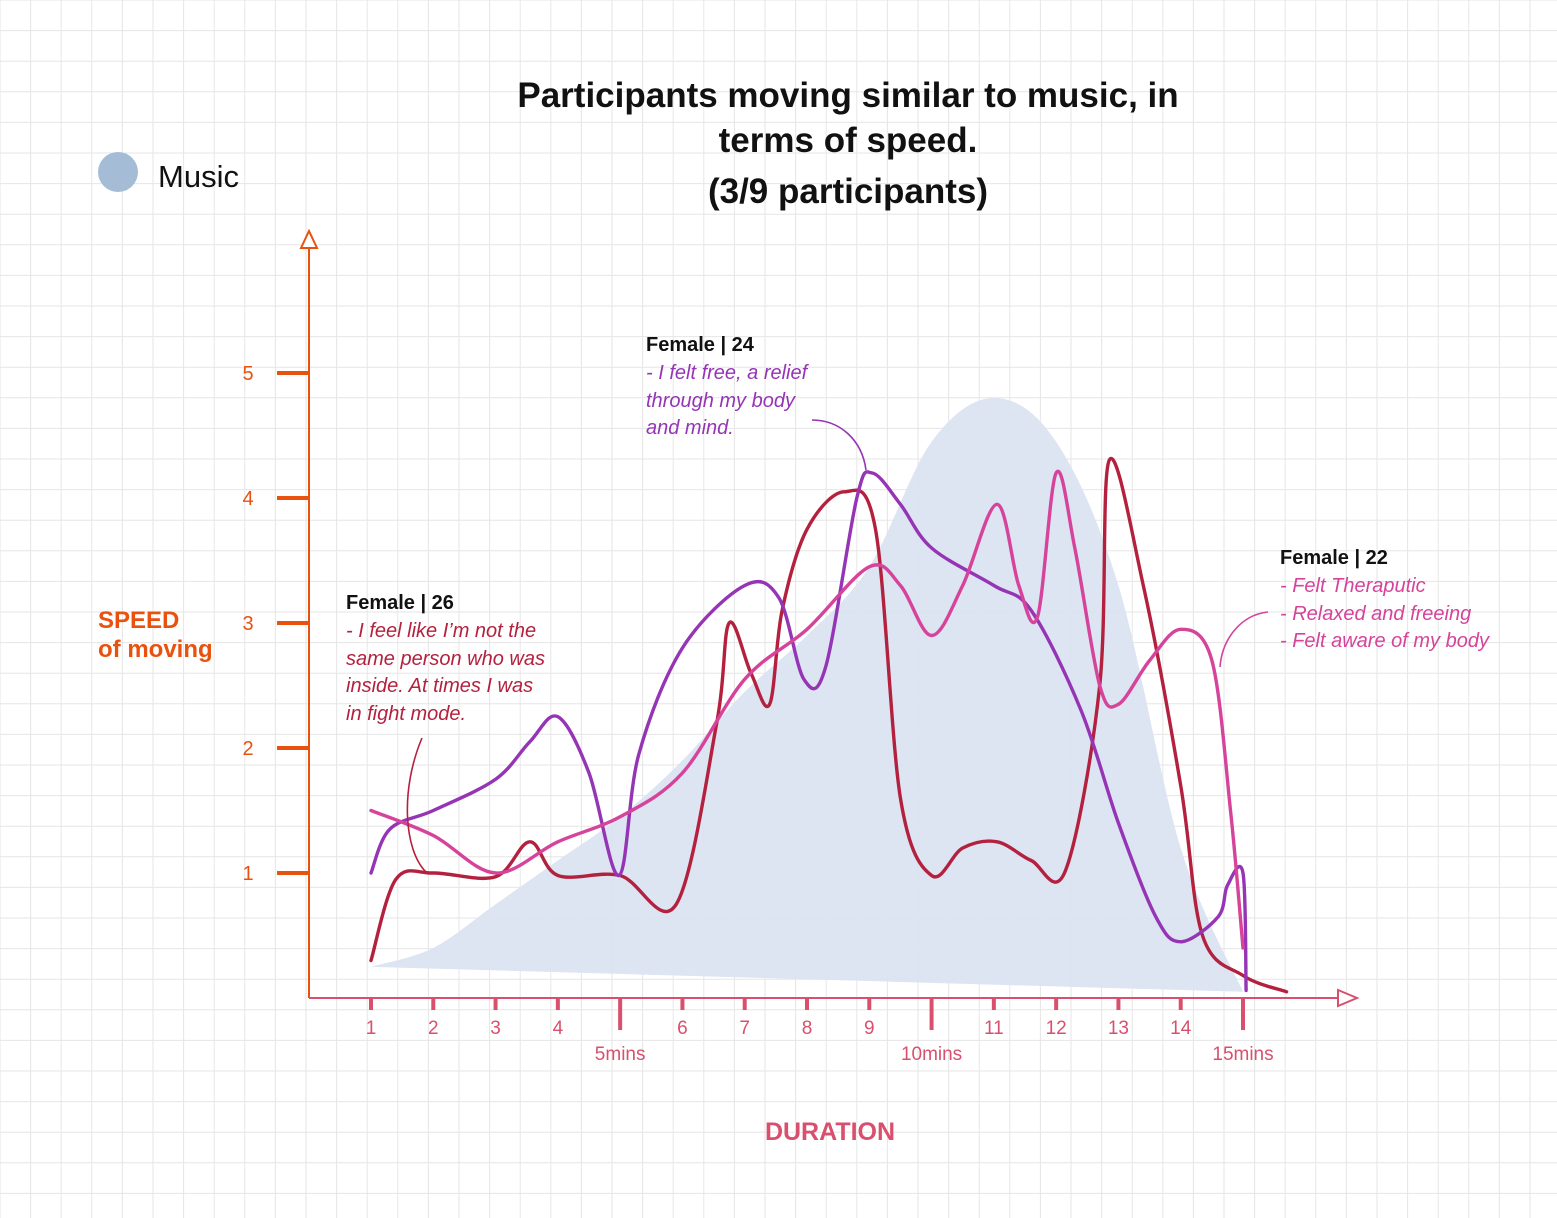  I want to click on y-tick-label: 5, so click(247, 374).